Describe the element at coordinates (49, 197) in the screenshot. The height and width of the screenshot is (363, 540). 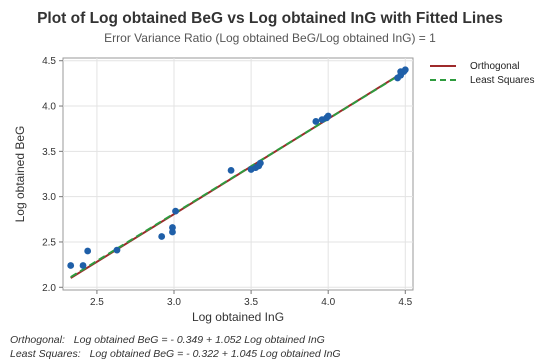
I see `y-tick-label: 3.0` at that location.